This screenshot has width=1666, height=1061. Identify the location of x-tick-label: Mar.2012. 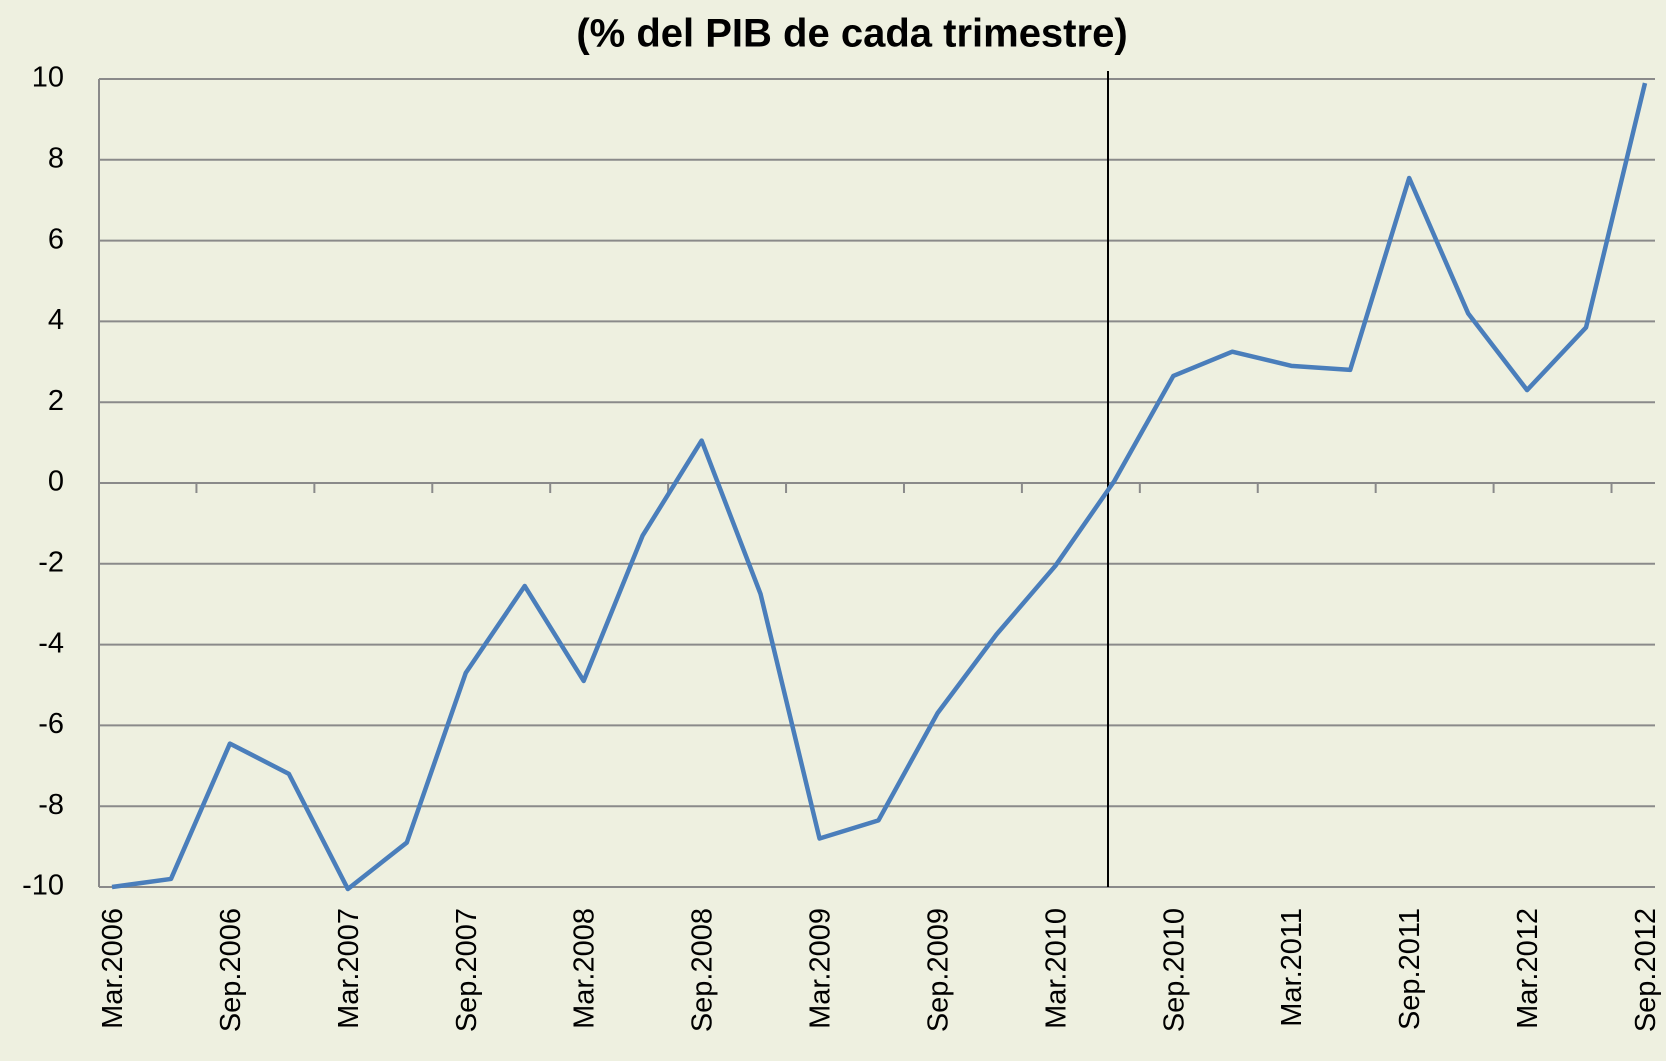
(1528, 968).